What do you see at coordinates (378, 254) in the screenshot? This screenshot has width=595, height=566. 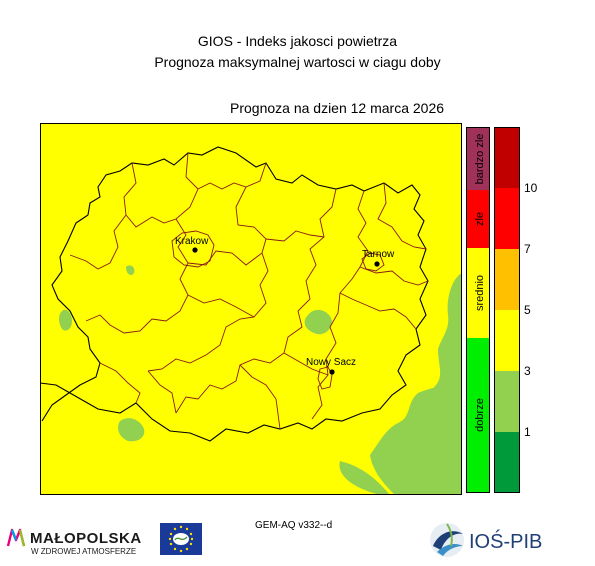 I see `tarnow-label: Tarnow` at bounding box center [378, 254].